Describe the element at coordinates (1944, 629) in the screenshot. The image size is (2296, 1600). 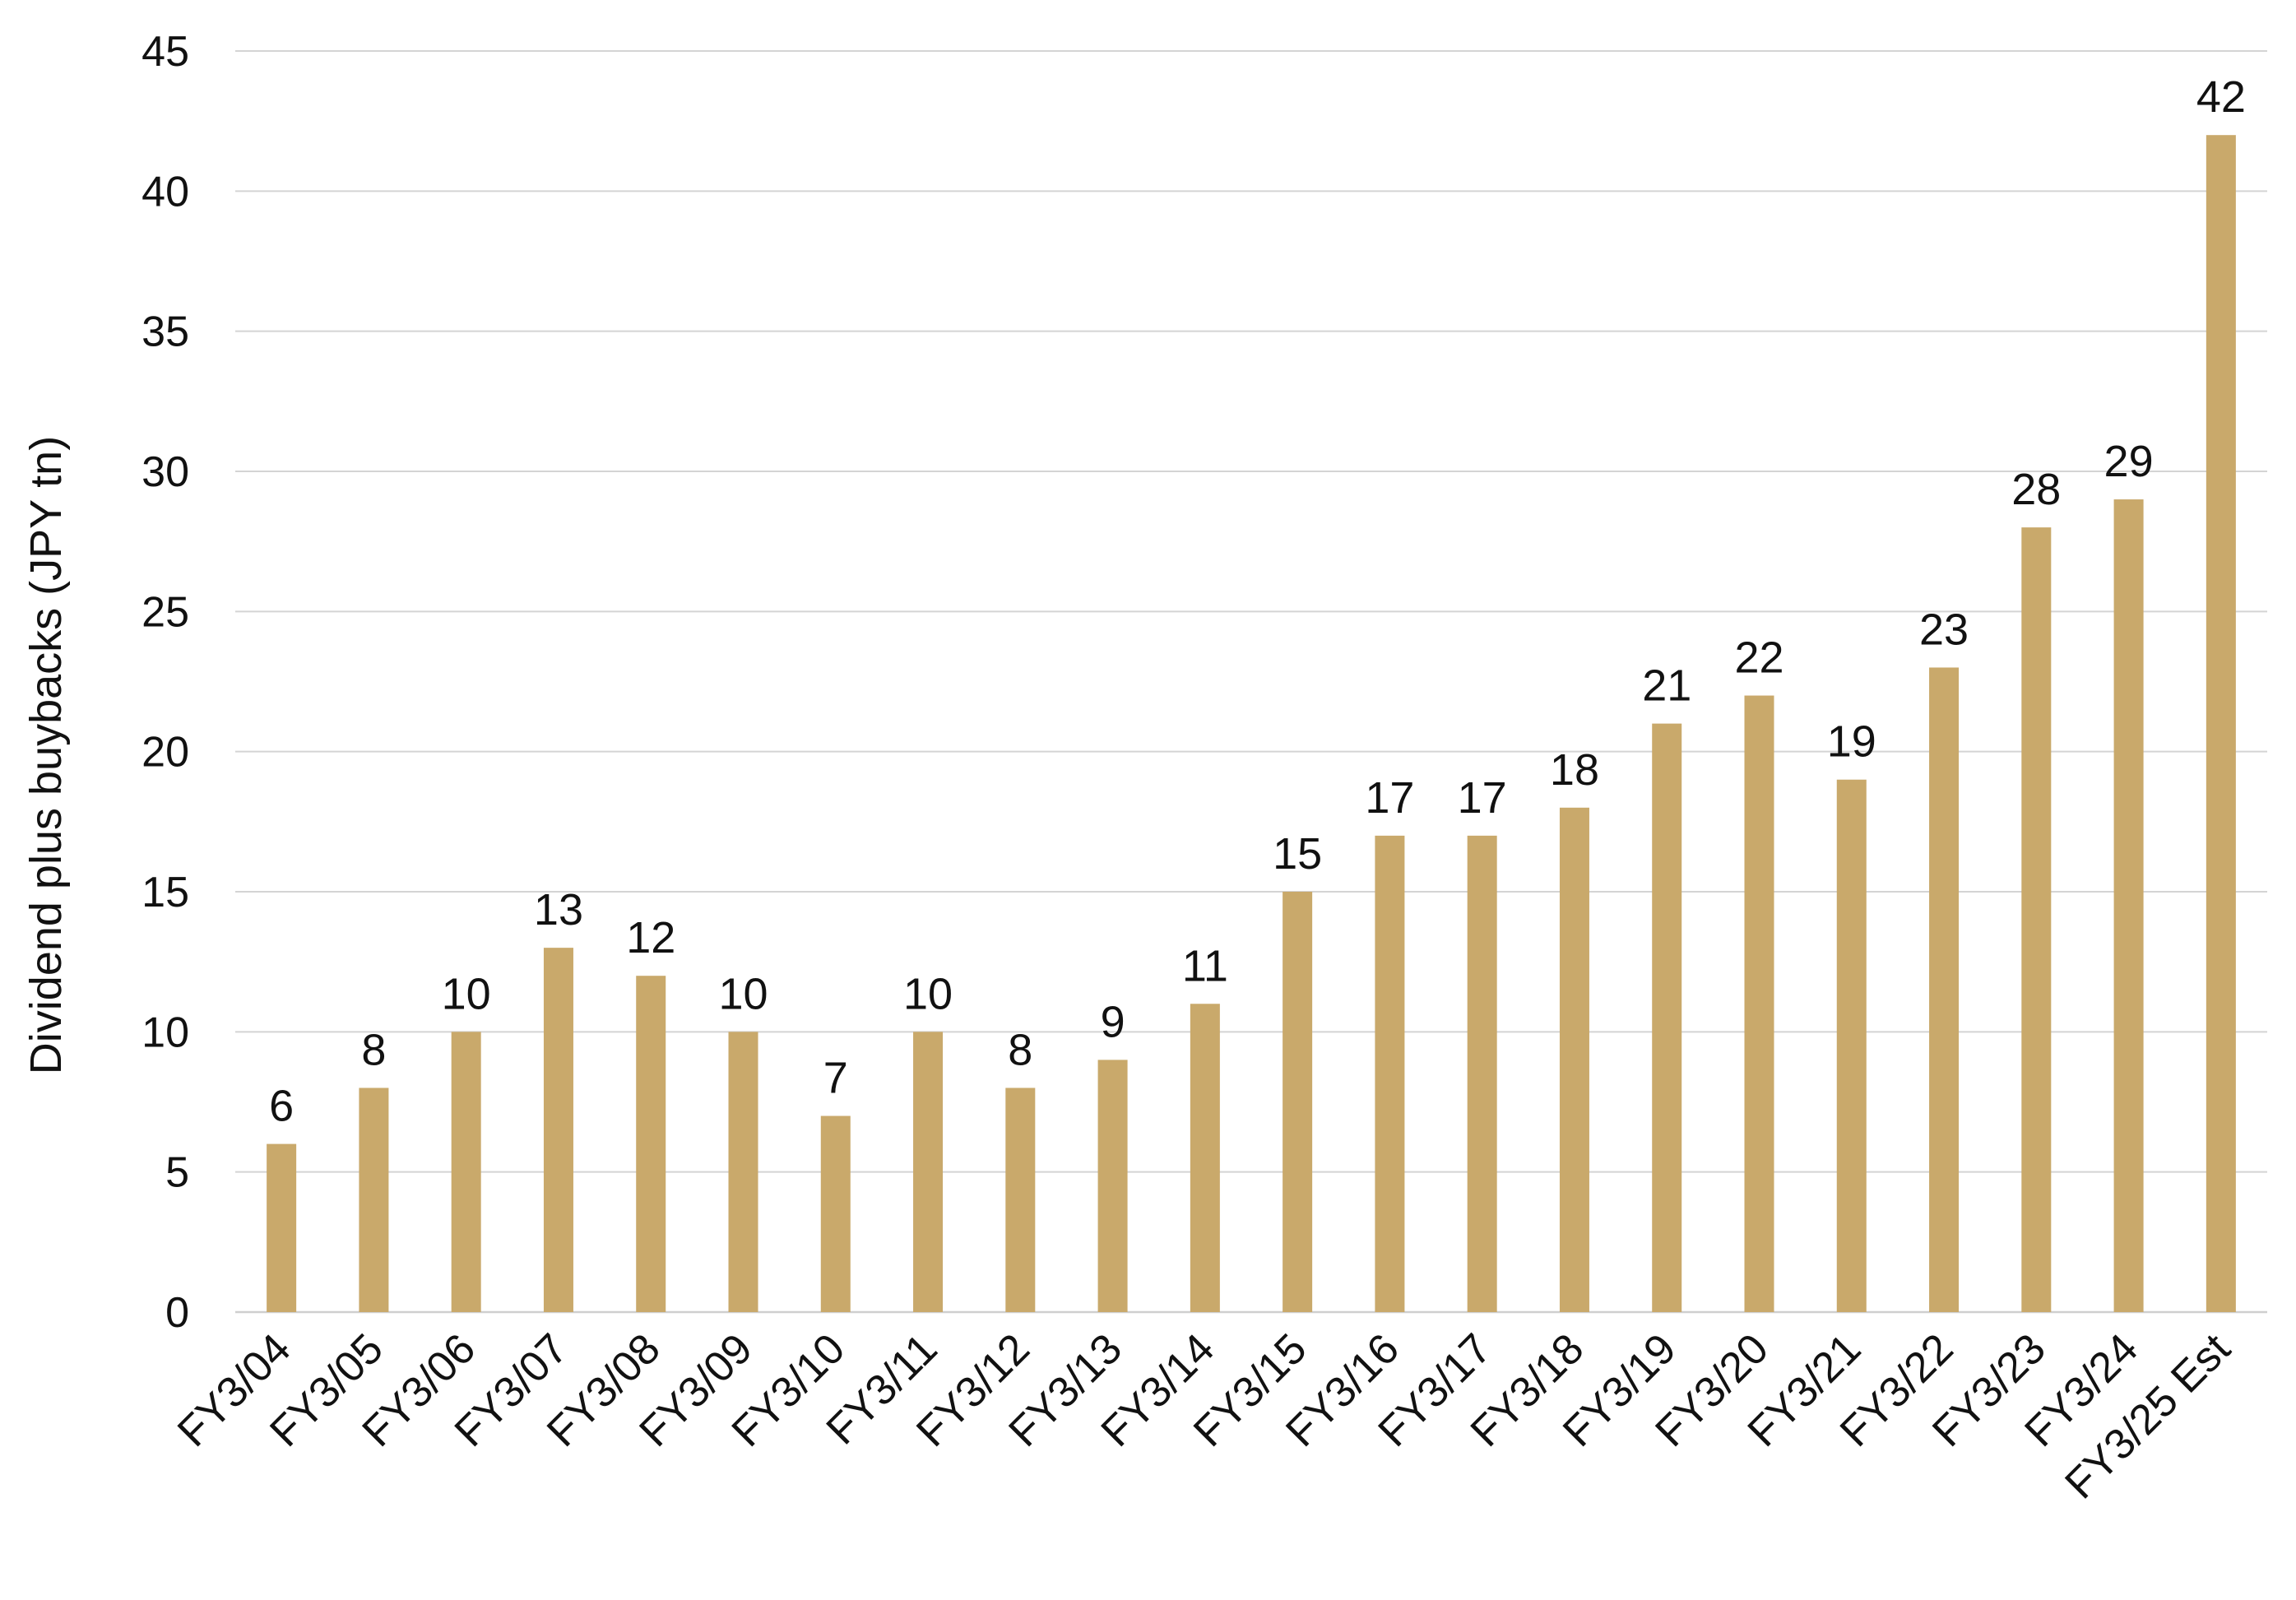
I see `data-label: 23` at that location.